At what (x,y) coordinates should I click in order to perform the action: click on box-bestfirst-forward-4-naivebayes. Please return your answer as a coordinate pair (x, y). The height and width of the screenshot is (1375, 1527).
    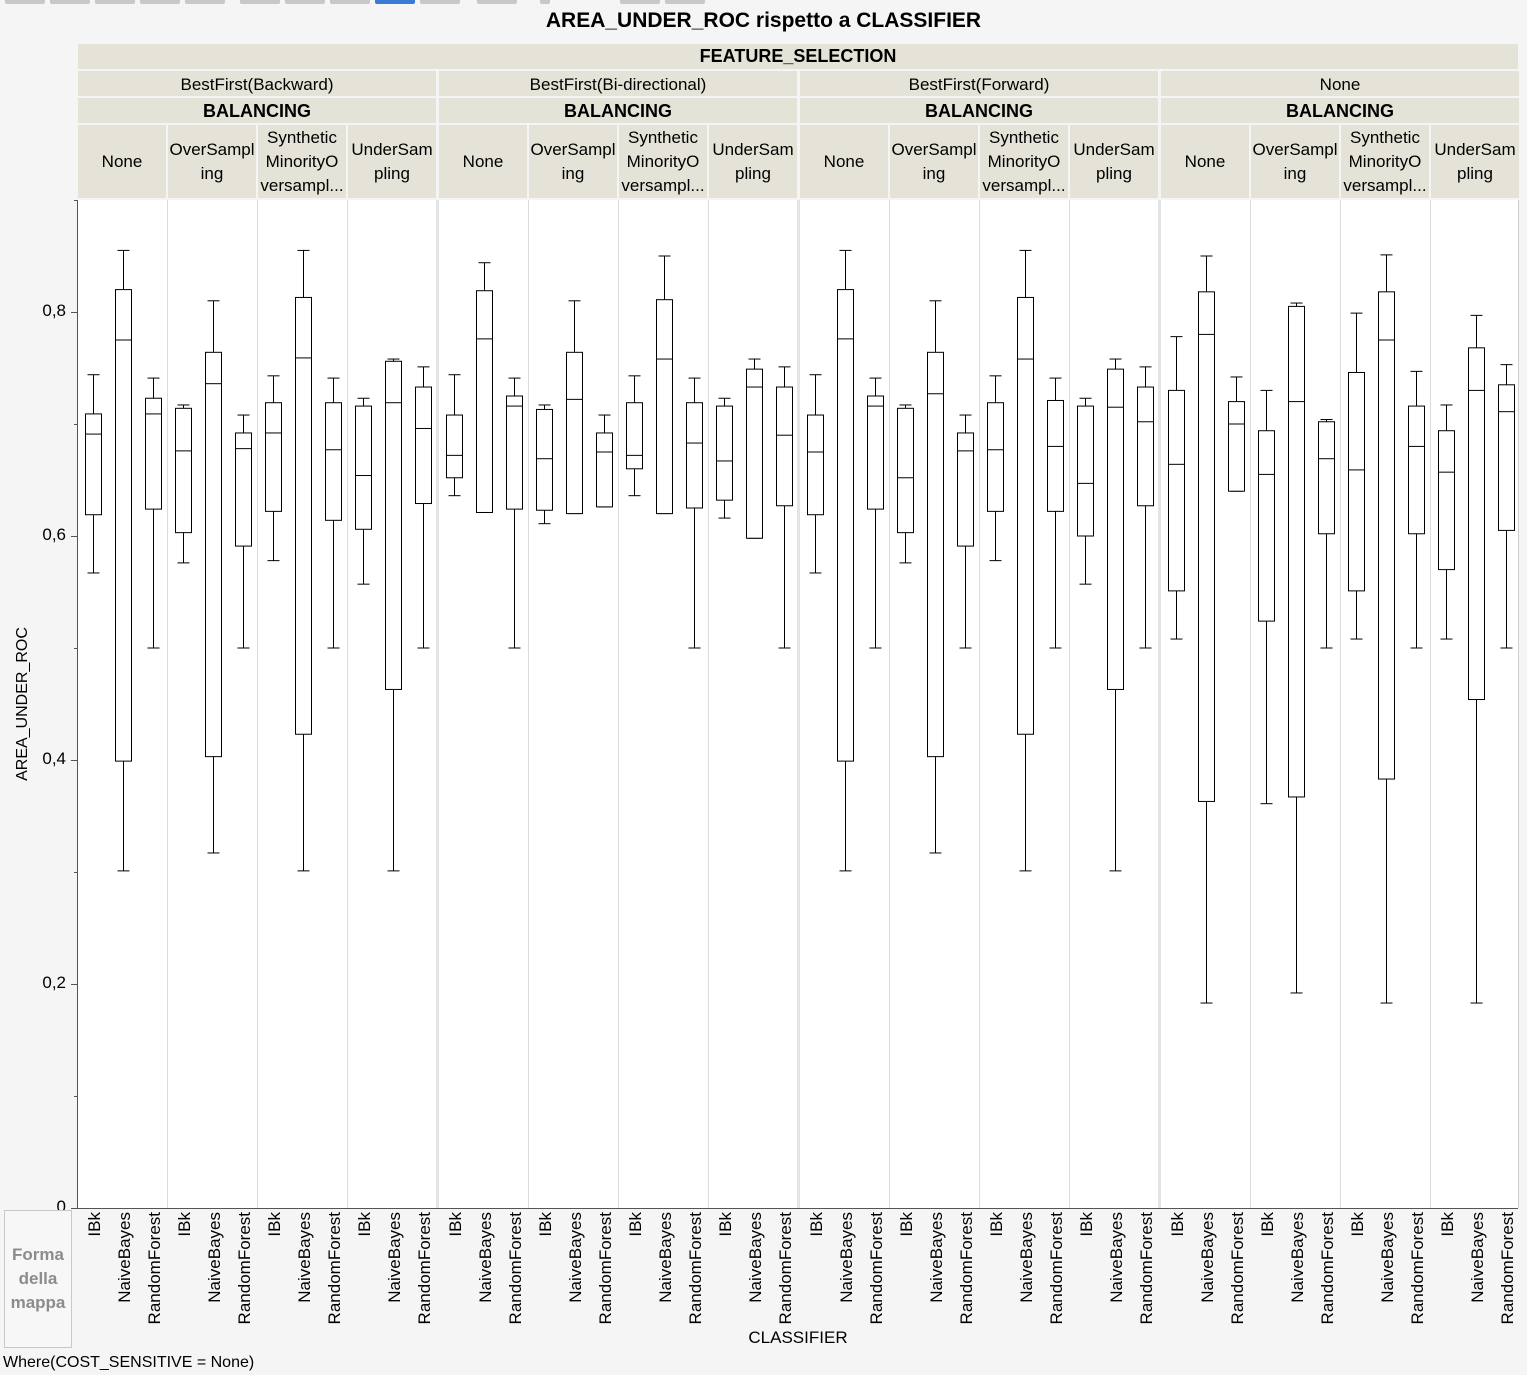
    Looking at the image, I should click on (1115, 615).